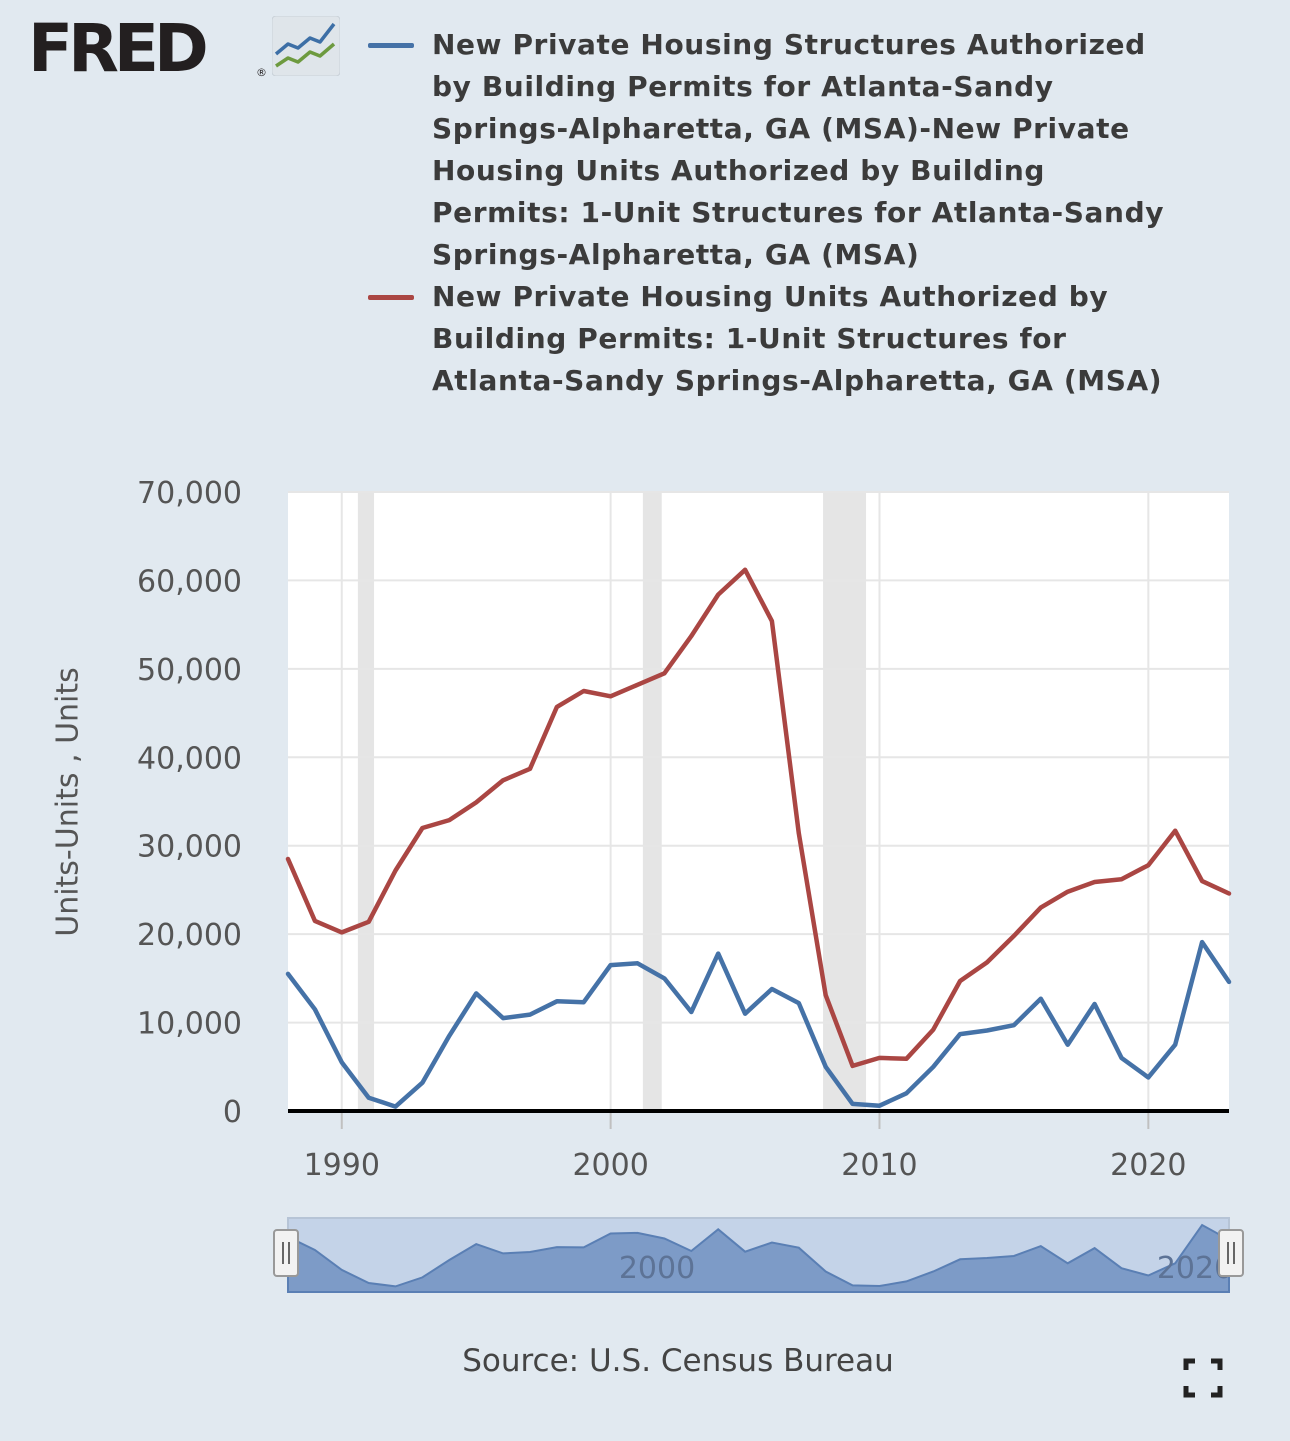  I want to click on y-tick-label: 70,000, so click(189, 493).